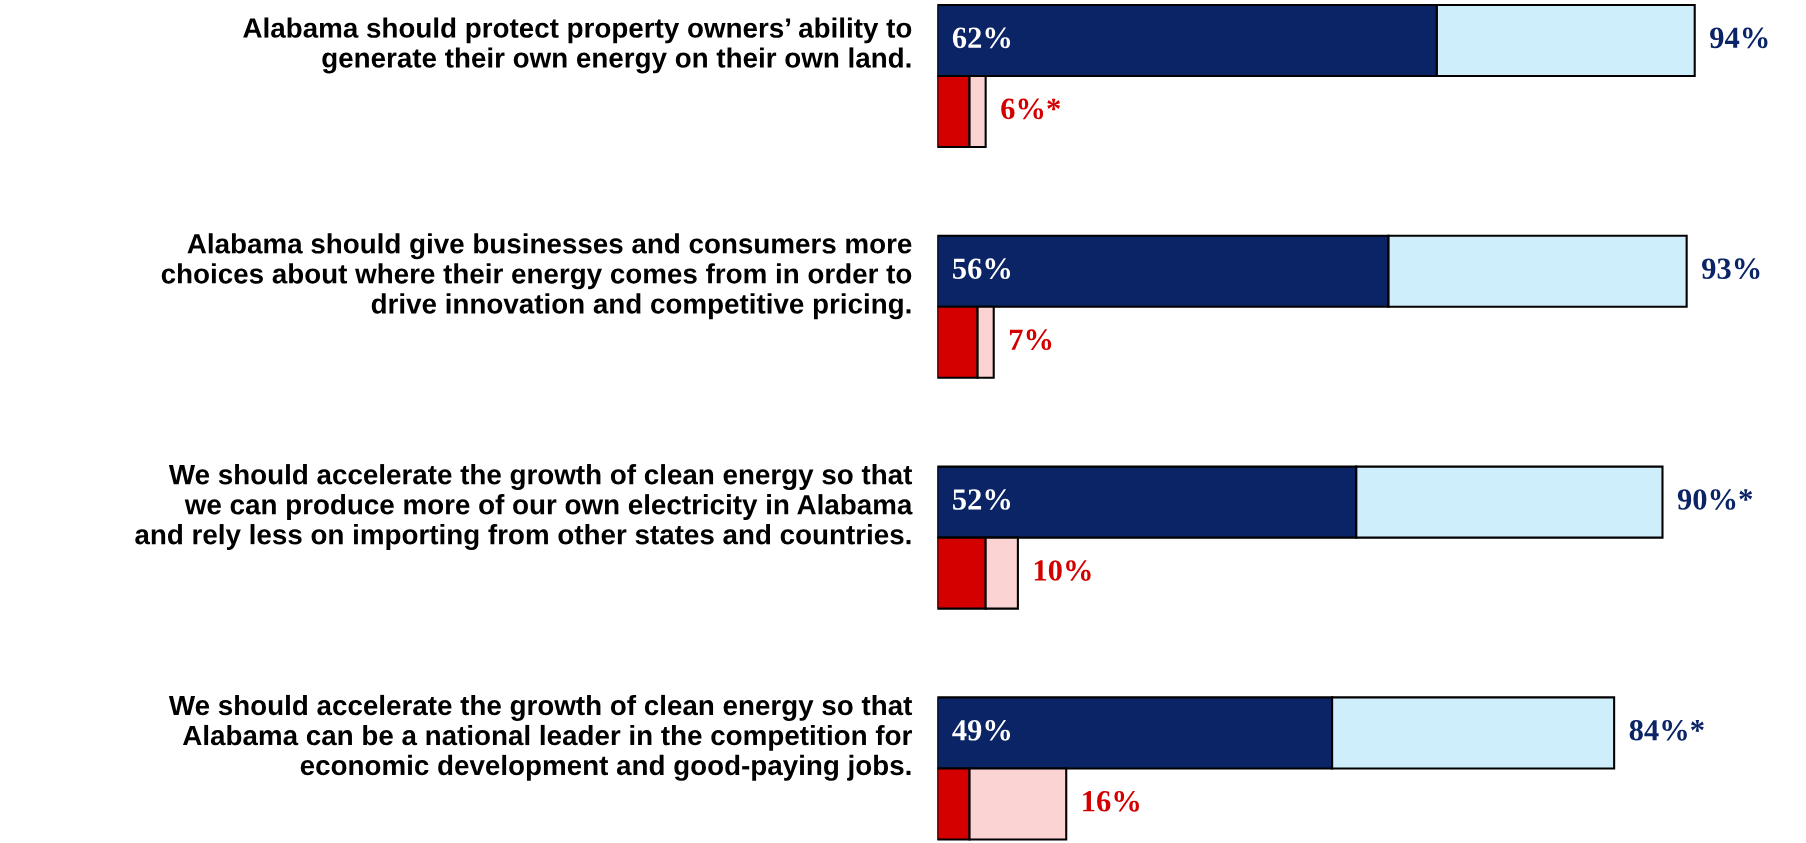  I want to click on data-label: 49%, so click(981, 730).